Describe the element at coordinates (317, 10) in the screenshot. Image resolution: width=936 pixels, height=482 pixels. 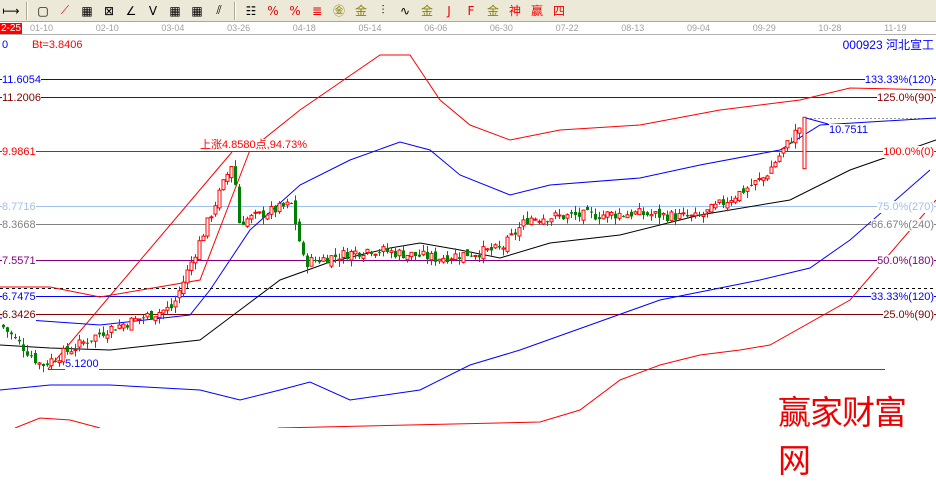
I see `percent-lines-icon: ≣` at that location.